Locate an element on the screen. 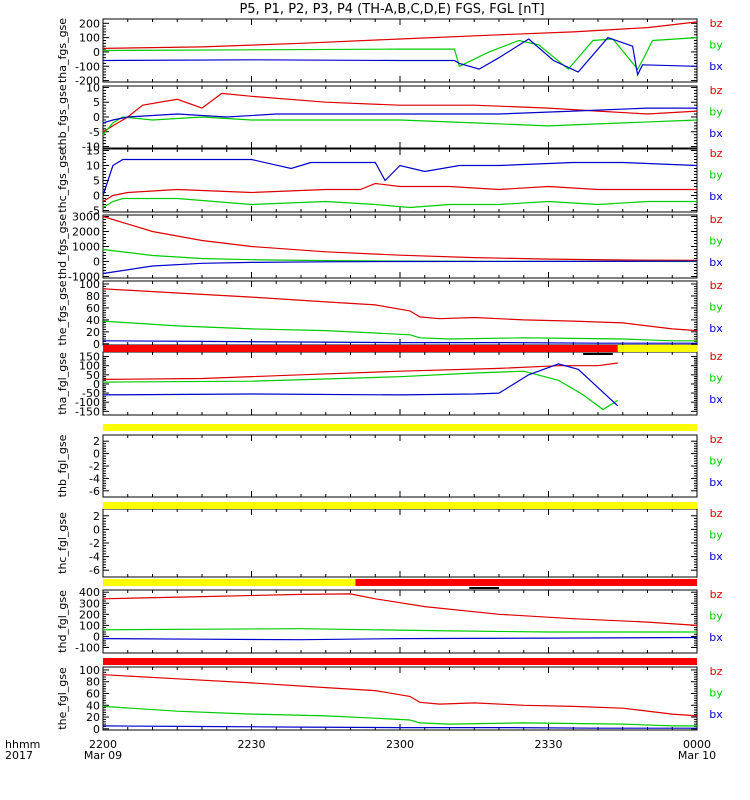 This screenshot has height=800, width=750. y-tick-label: 400 is located at coordinates (89, 592).